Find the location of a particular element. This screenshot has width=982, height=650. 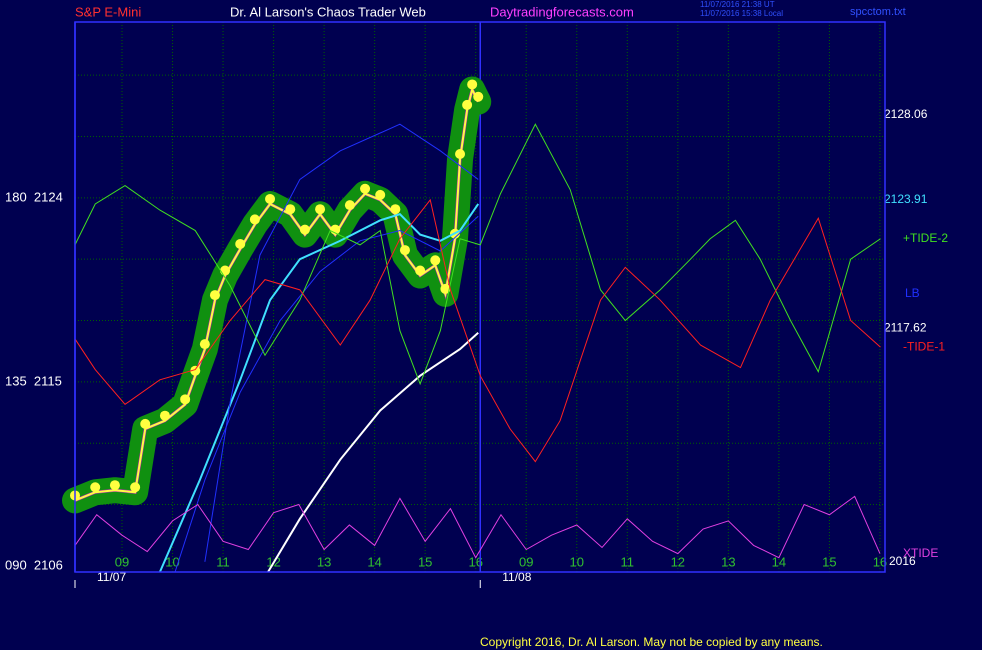

level-label: 2123.91 is located at coordinates (906, 199).